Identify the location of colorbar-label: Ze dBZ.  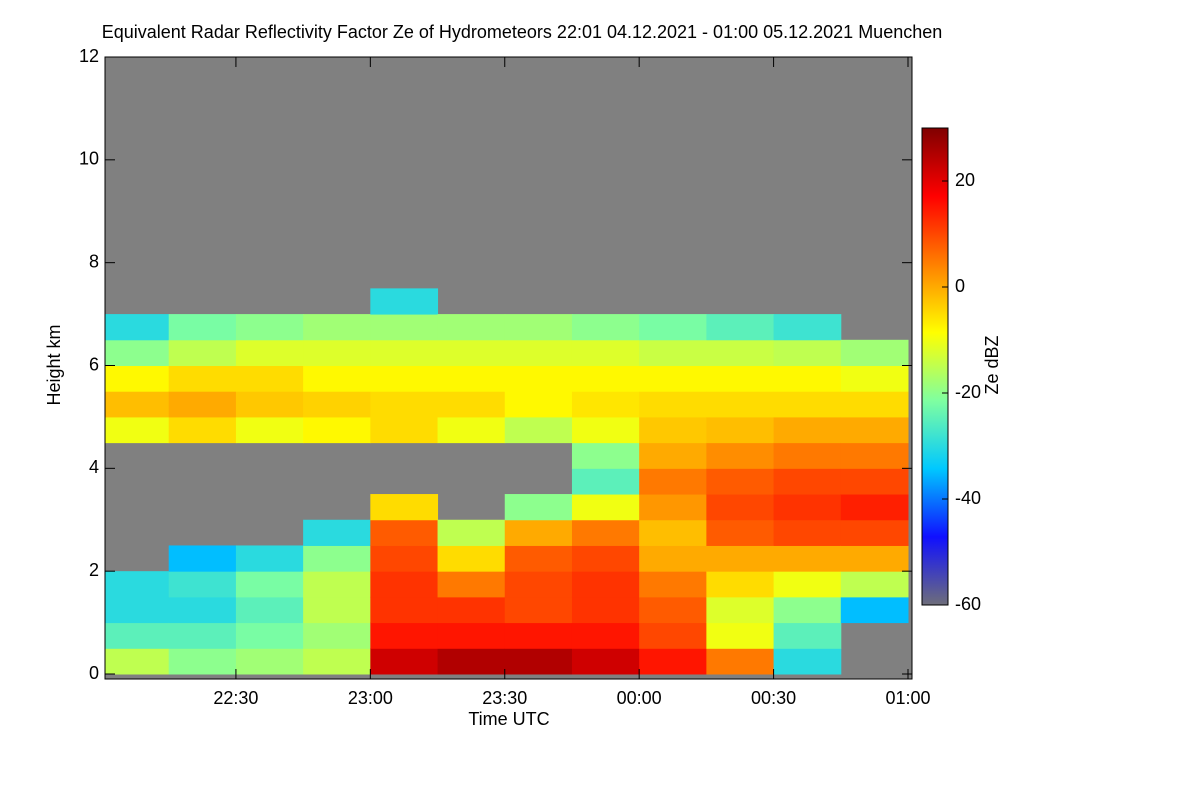
(992, 364).